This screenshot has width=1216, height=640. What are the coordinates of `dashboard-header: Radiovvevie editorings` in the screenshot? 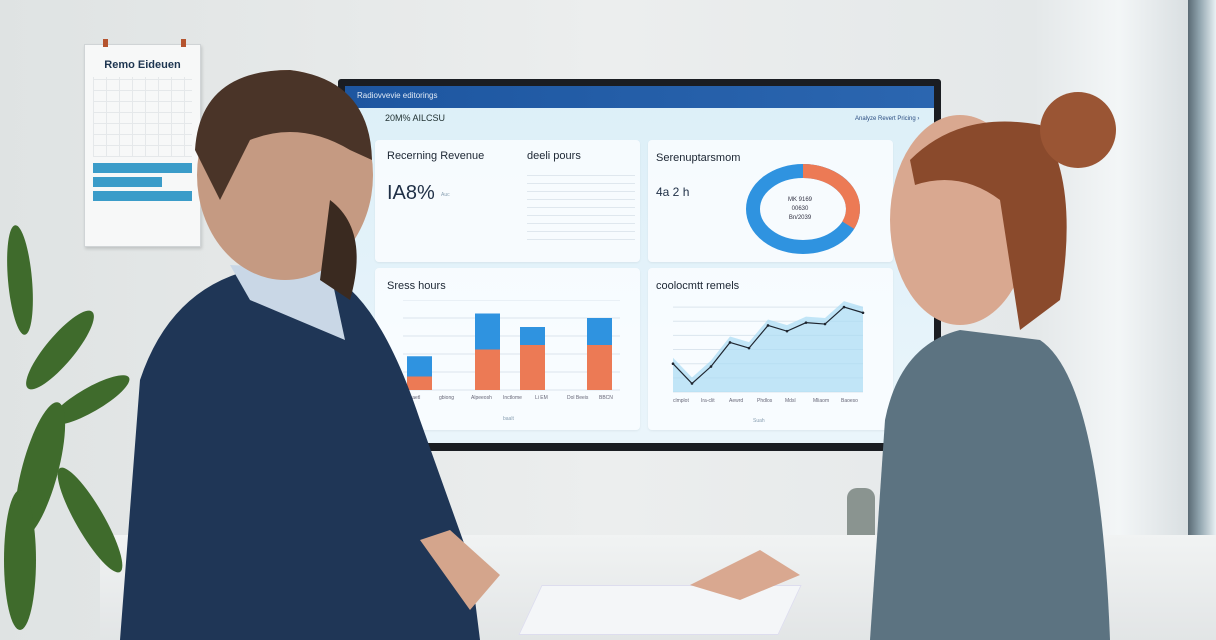 It's located at (639, 97).